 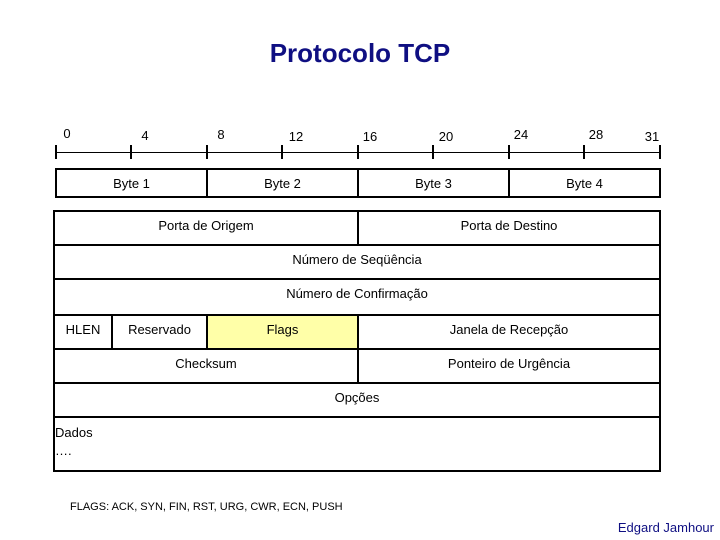 What do you see at coordinates (145, 135) in the screenshot?
I see `bit-label-4: 4` at bounding box center [145, 135].